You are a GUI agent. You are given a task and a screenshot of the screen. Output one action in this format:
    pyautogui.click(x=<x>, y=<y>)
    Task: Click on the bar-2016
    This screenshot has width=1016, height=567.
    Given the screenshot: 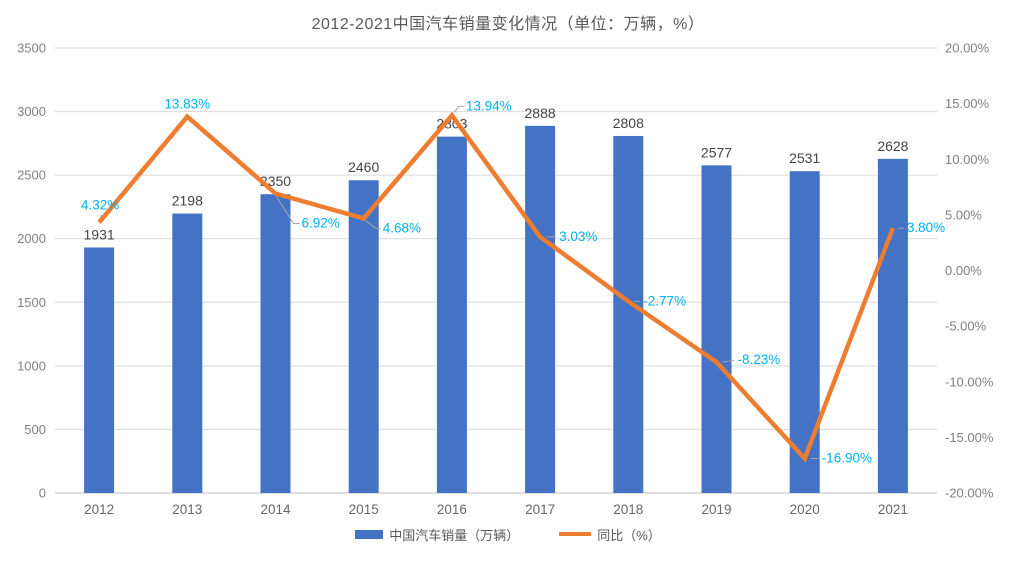 What is the action you would take?
    pyautogui.click(x=451, y=314)
    